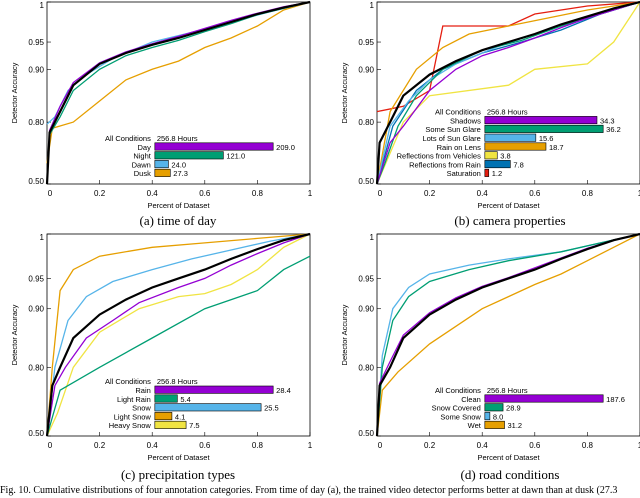 Image resolution: width=640 pixels, height=498 pixels. Describe the element at coordinates (510, 220) in the screenshot. I see `subcaption-b: (b) camera properties` at that location.